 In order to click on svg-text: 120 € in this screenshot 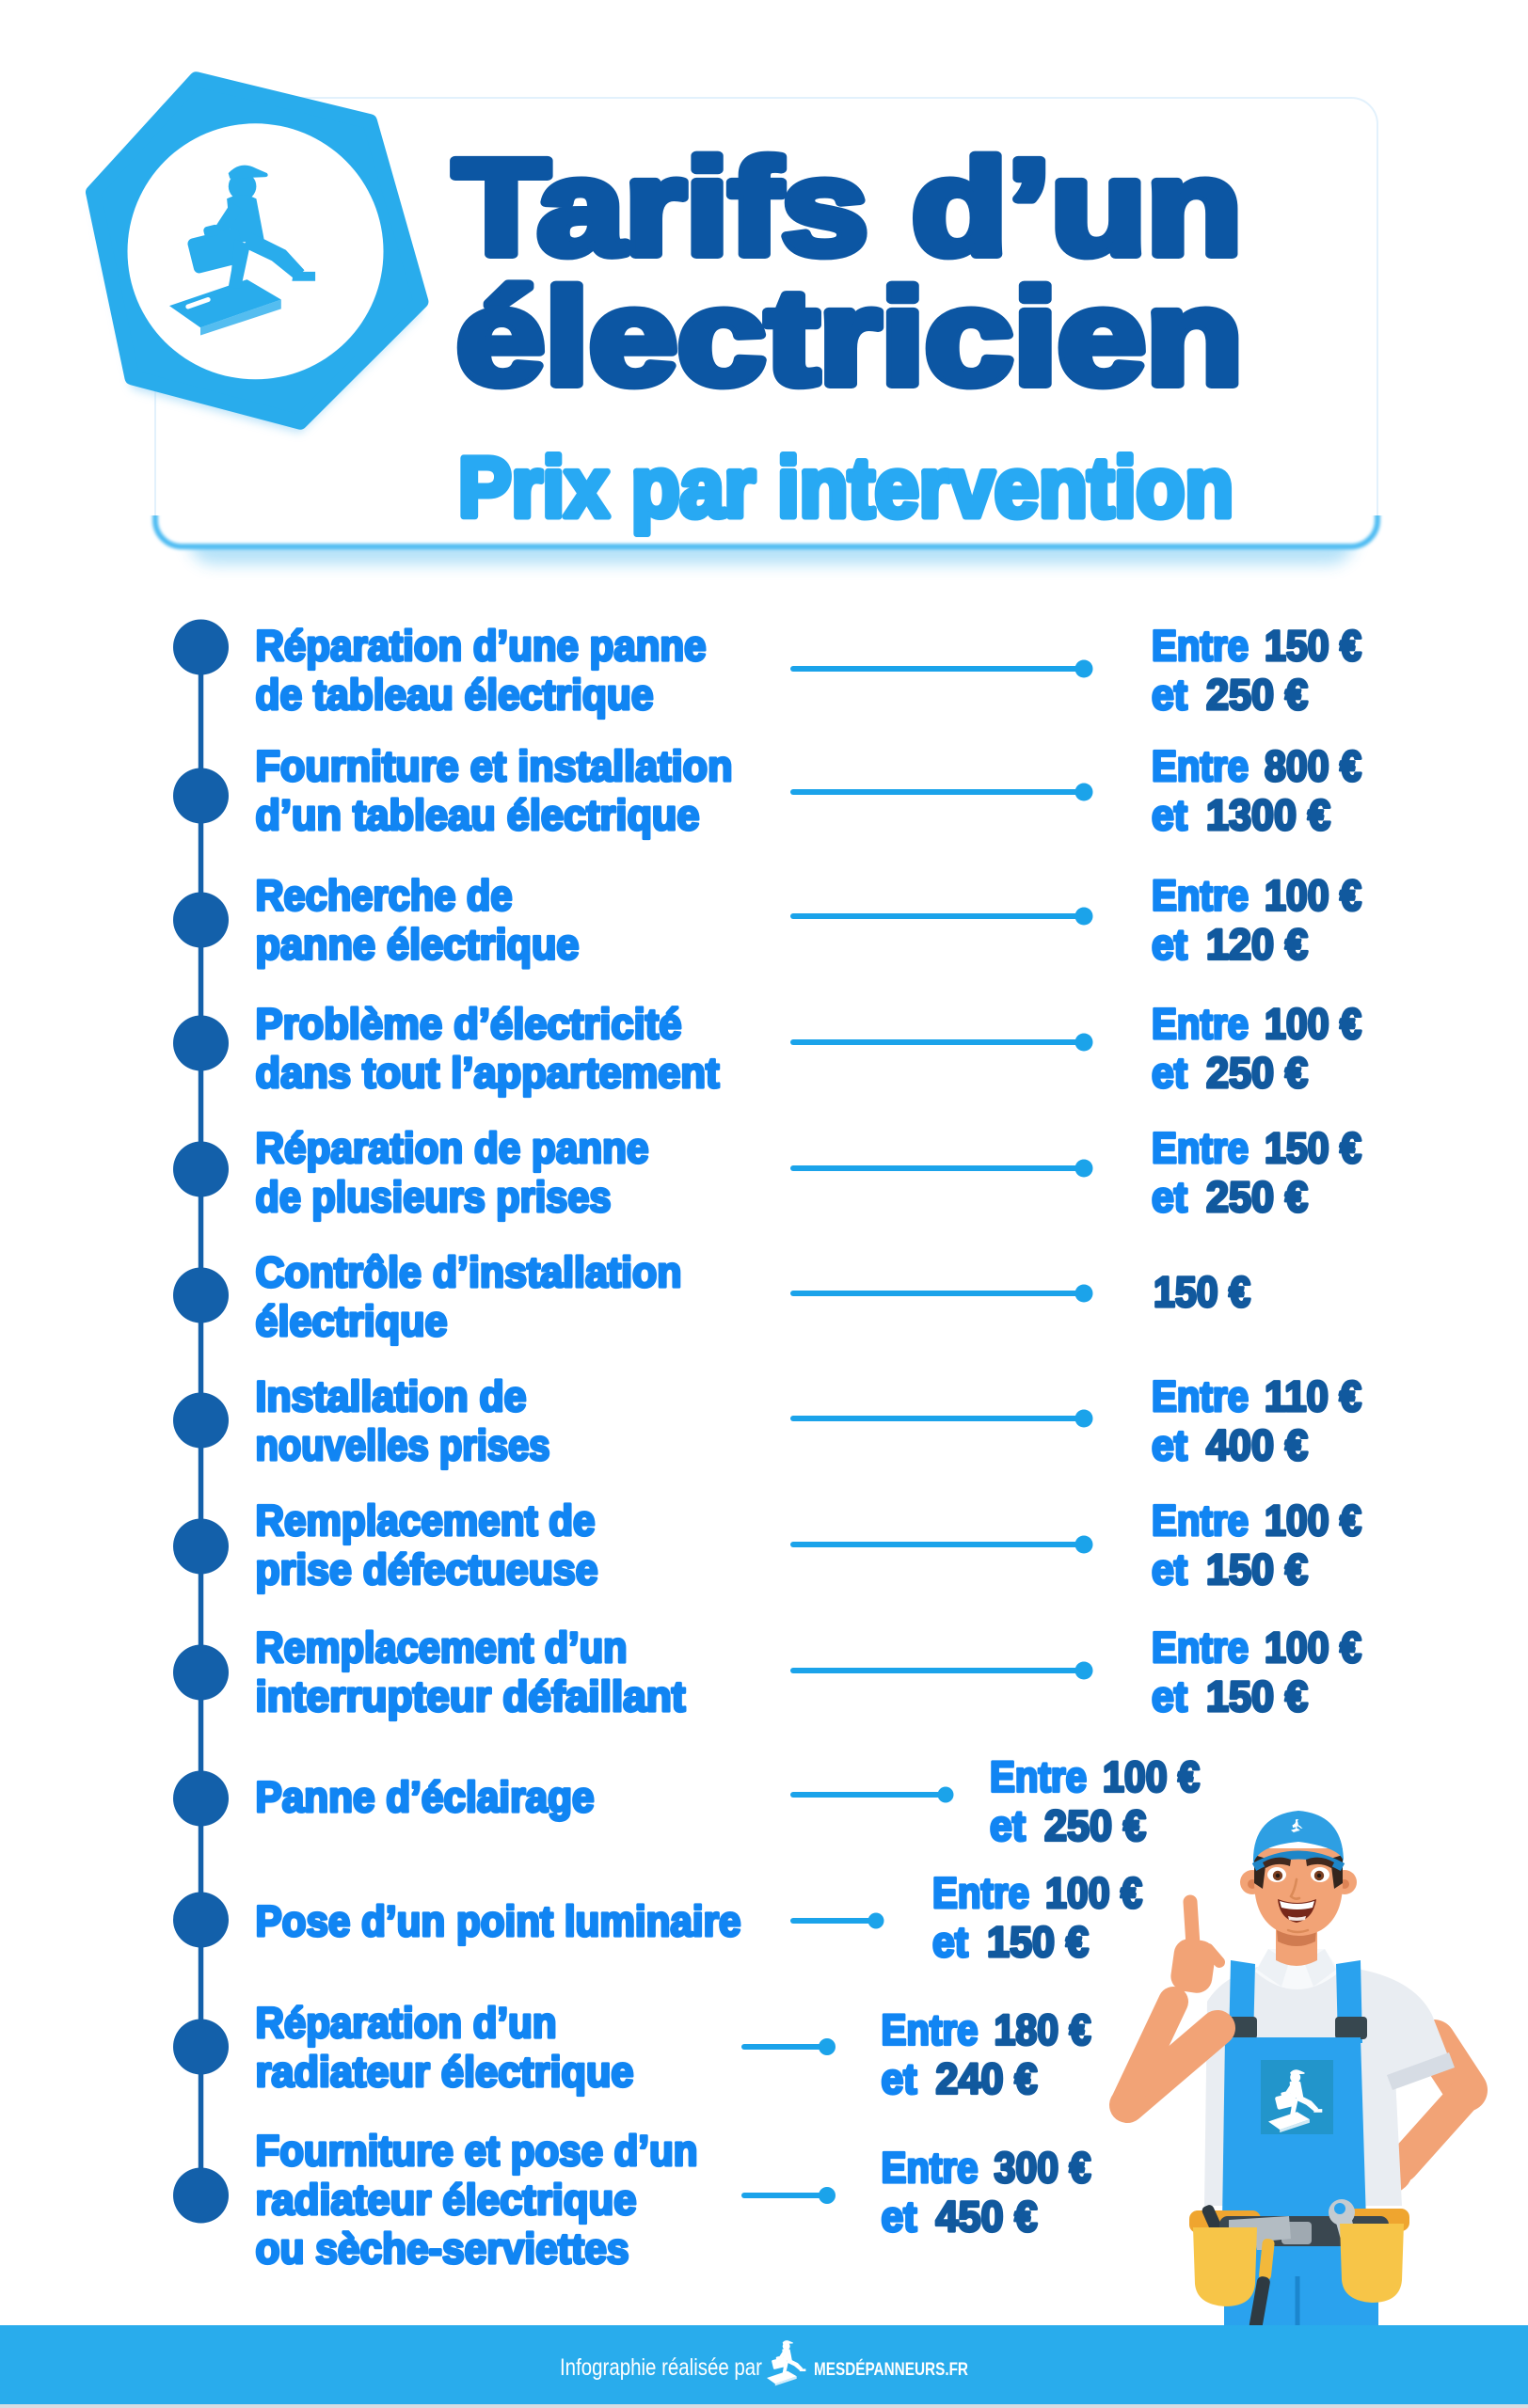, I will do `click(1257, 945)`.